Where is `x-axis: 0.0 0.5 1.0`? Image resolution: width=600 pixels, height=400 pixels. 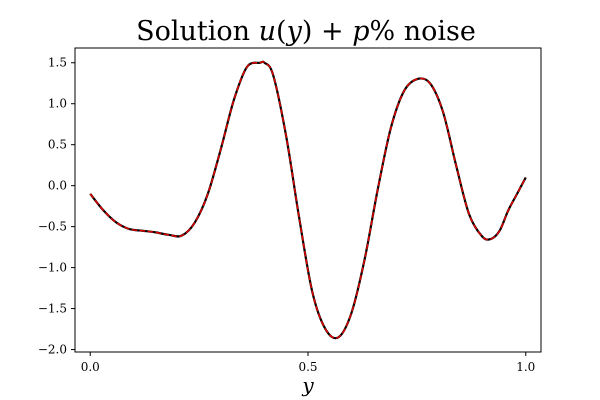
x-axis: 0.0 0.5 1.0 is located at coordinates (308, 363).